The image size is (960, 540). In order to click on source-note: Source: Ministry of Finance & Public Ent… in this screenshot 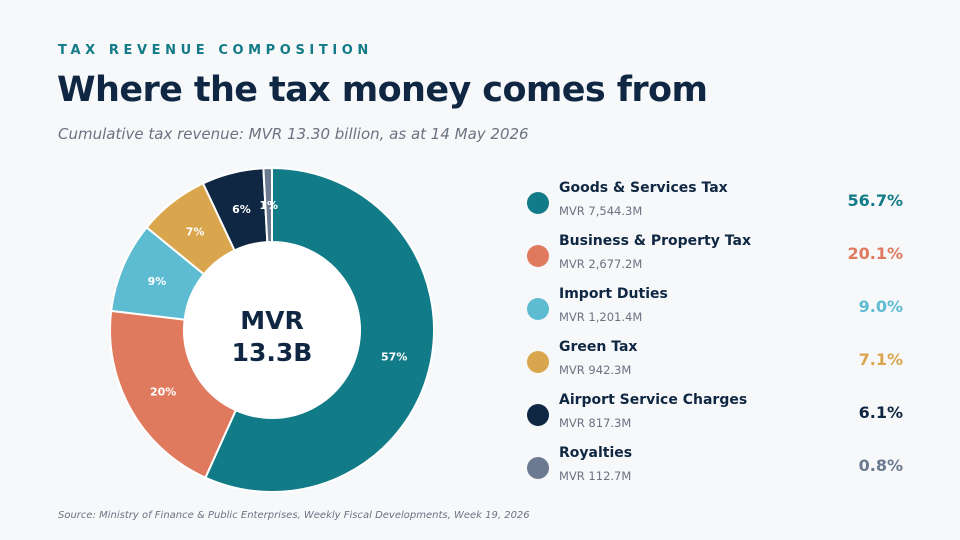, I will do `click(294, 515)`.